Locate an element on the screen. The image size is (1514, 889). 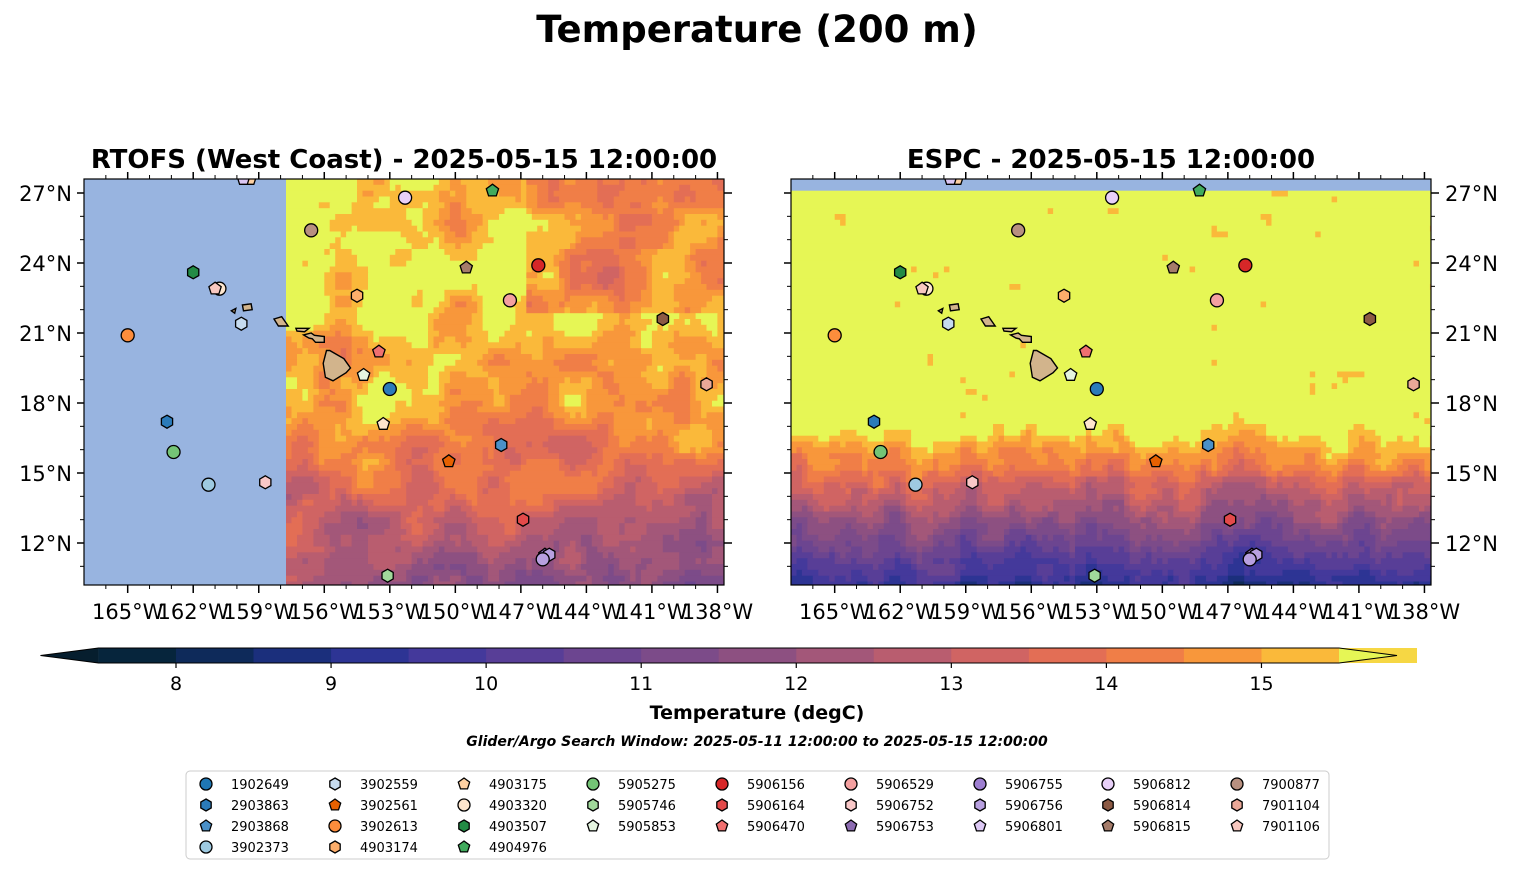
legend-label: 5905853 is located at coordinates (647, 827).